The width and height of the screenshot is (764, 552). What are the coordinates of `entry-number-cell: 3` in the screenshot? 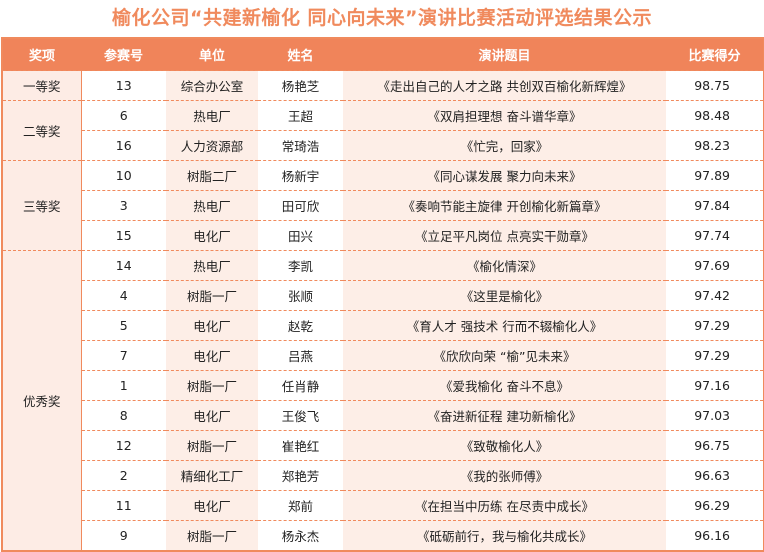 It's located at (123, 205).